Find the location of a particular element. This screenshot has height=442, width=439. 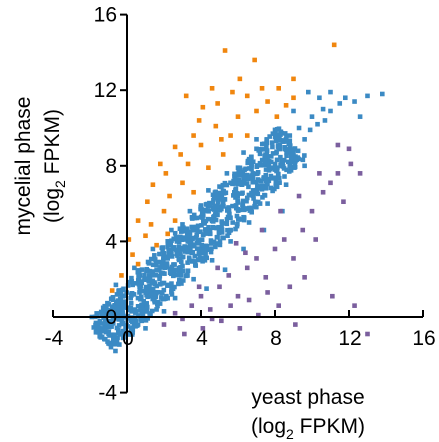

y-tick-label: 0 is located at coordinates (111, 317).